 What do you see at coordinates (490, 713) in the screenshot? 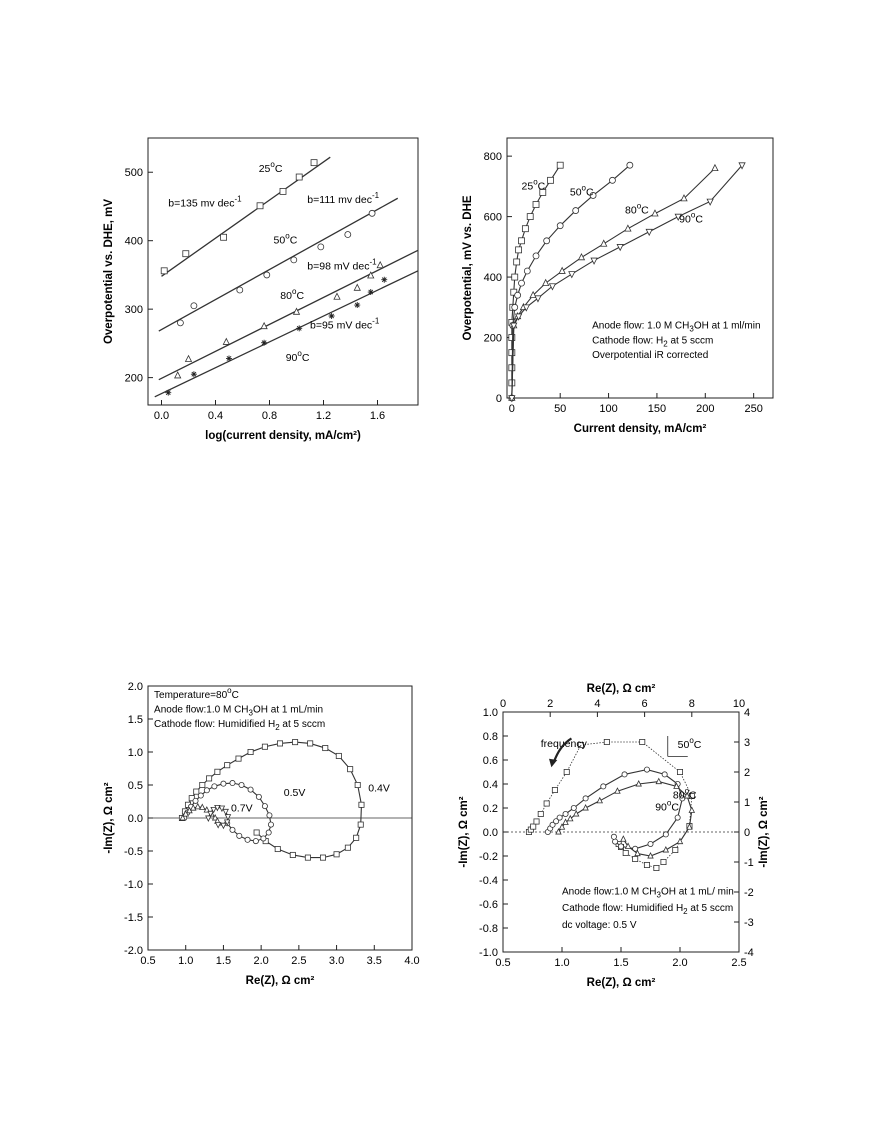
I see `y-tick-label: 1.0` at bounding box center [490, 713].